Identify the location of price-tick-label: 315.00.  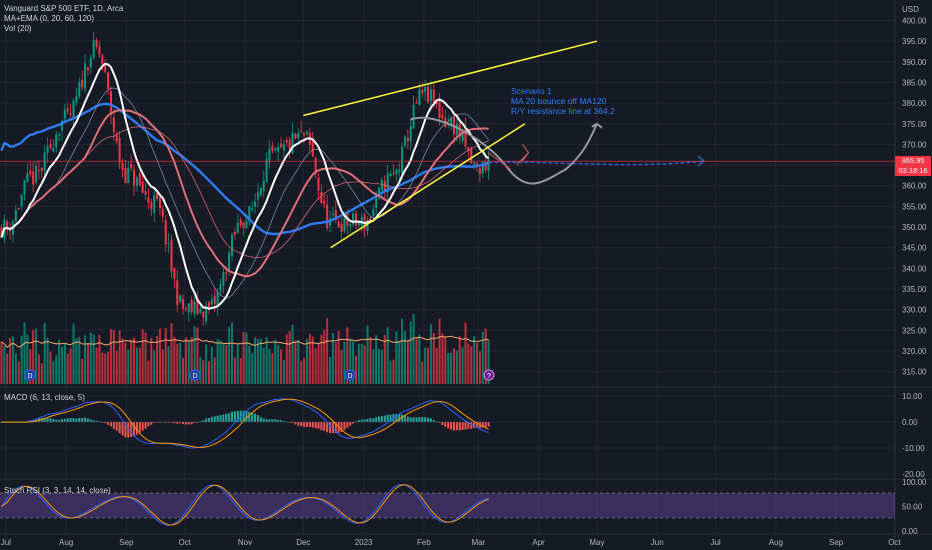
(914, 372).